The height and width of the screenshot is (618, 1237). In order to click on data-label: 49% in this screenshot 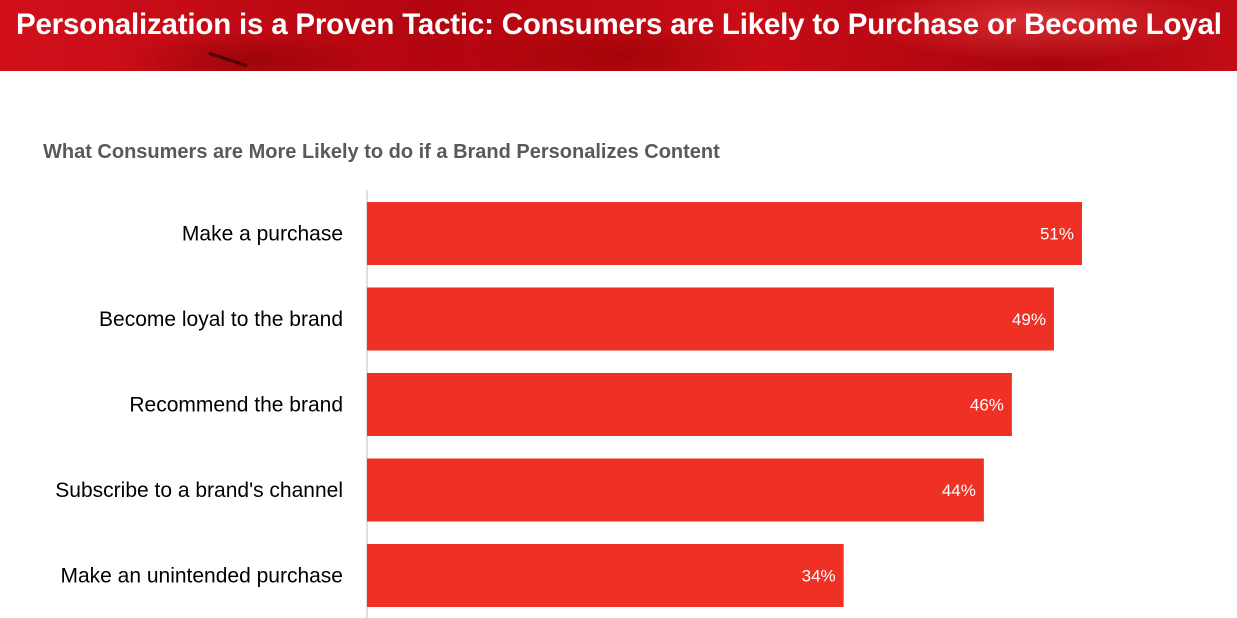, I will do `click(1029, 319)`.